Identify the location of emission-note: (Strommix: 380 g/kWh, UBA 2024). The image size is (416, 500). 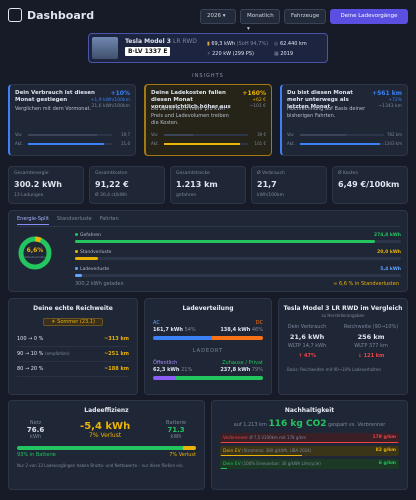
(277, 450).